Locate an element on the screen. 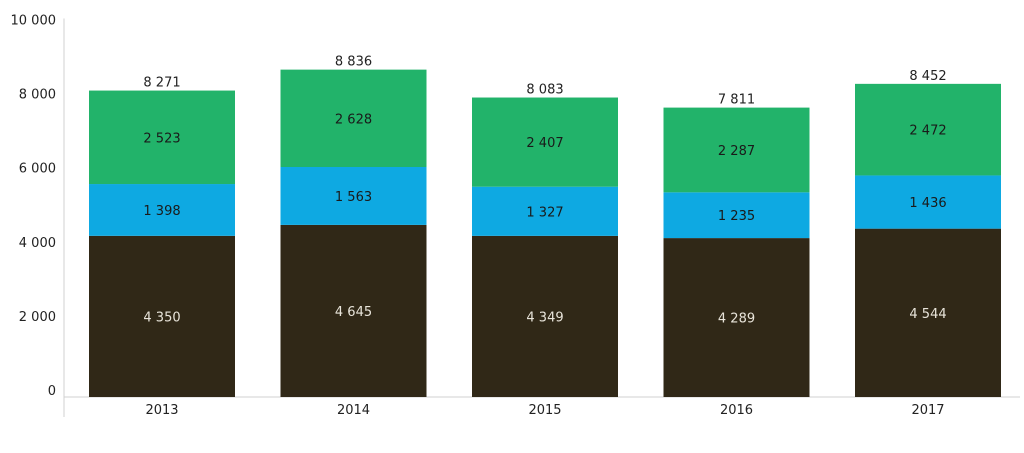 The height and width of the screenshot is (453, 1024). data-label: 1 235 is located at coordinates (736, 216).